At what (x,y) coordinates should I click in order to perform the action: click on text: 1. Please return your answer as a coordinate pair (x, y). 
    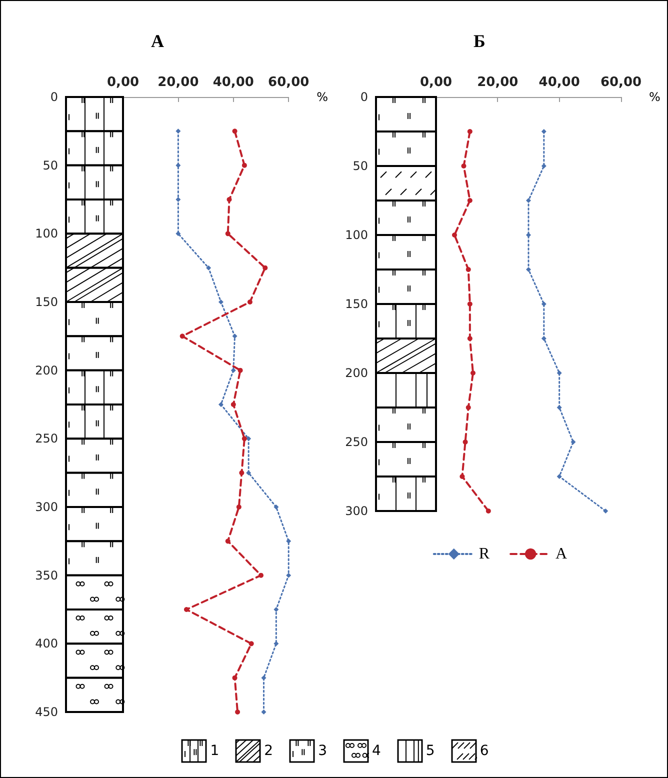
    Looking at the image, I should click on (215, 751).